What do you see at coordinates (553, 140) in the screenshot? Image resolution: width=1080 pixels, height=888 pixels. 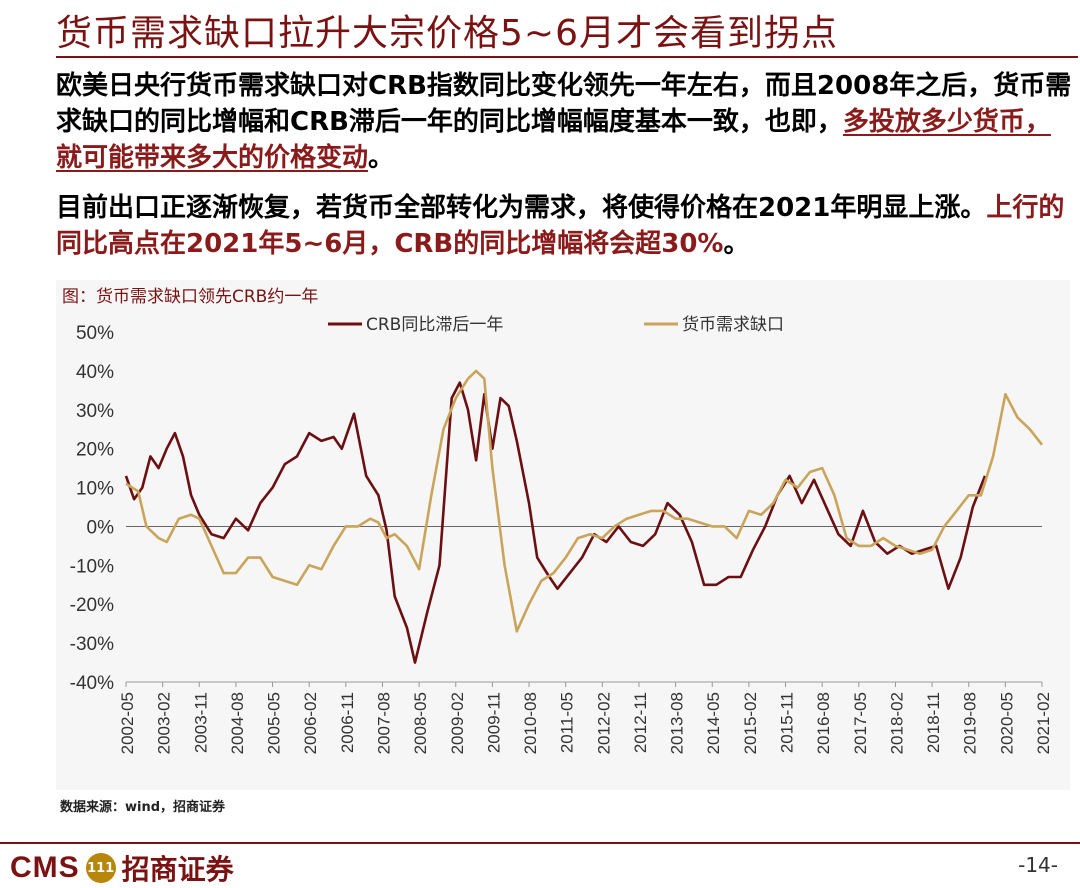 I see `paragraph-1-emphasis: 多投放多少货币，就可能带来多大的价格变动` at bounding box center [553, 140].